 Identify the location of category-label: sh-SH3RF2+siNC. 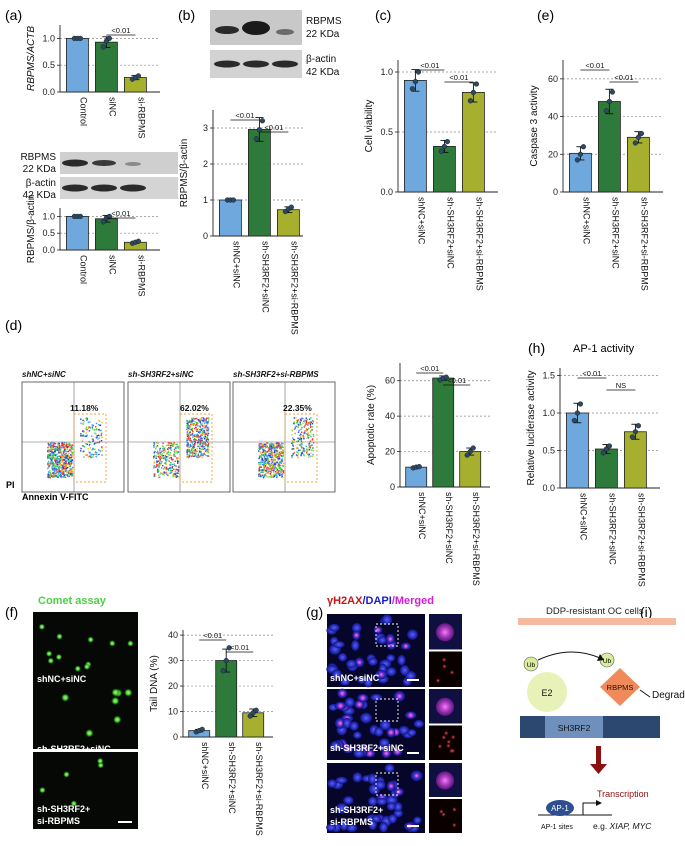
(450, 233).